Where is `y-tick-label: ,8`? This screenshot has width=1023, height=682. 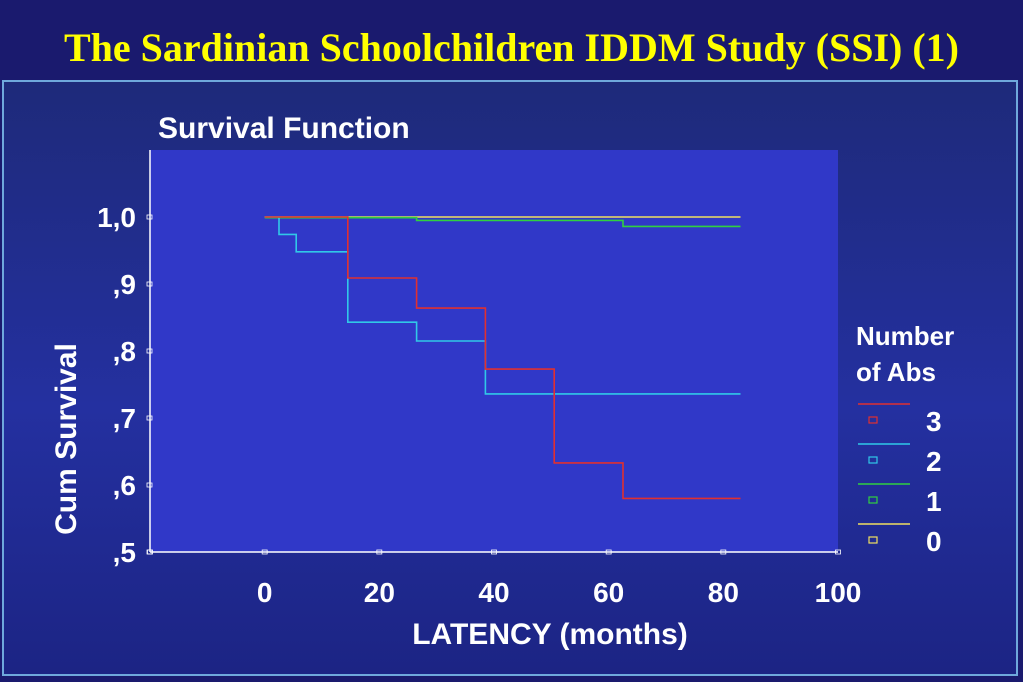
y-tick-label: ,8 is located at coordinates (124, 351).